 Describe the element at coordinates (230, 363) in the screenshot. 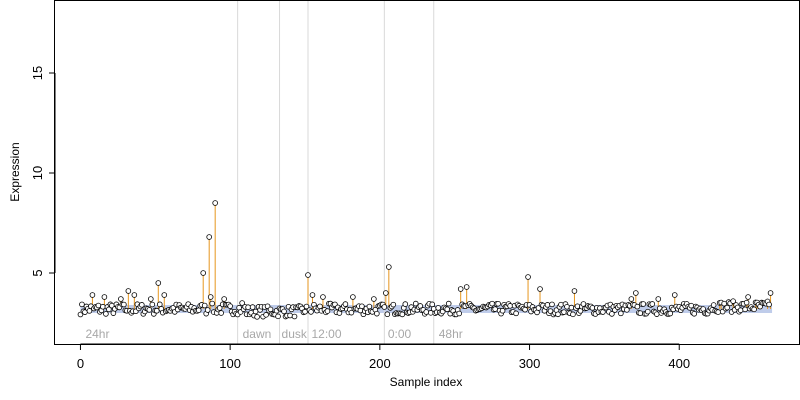

I see `x-tick-label: 100` at that location.